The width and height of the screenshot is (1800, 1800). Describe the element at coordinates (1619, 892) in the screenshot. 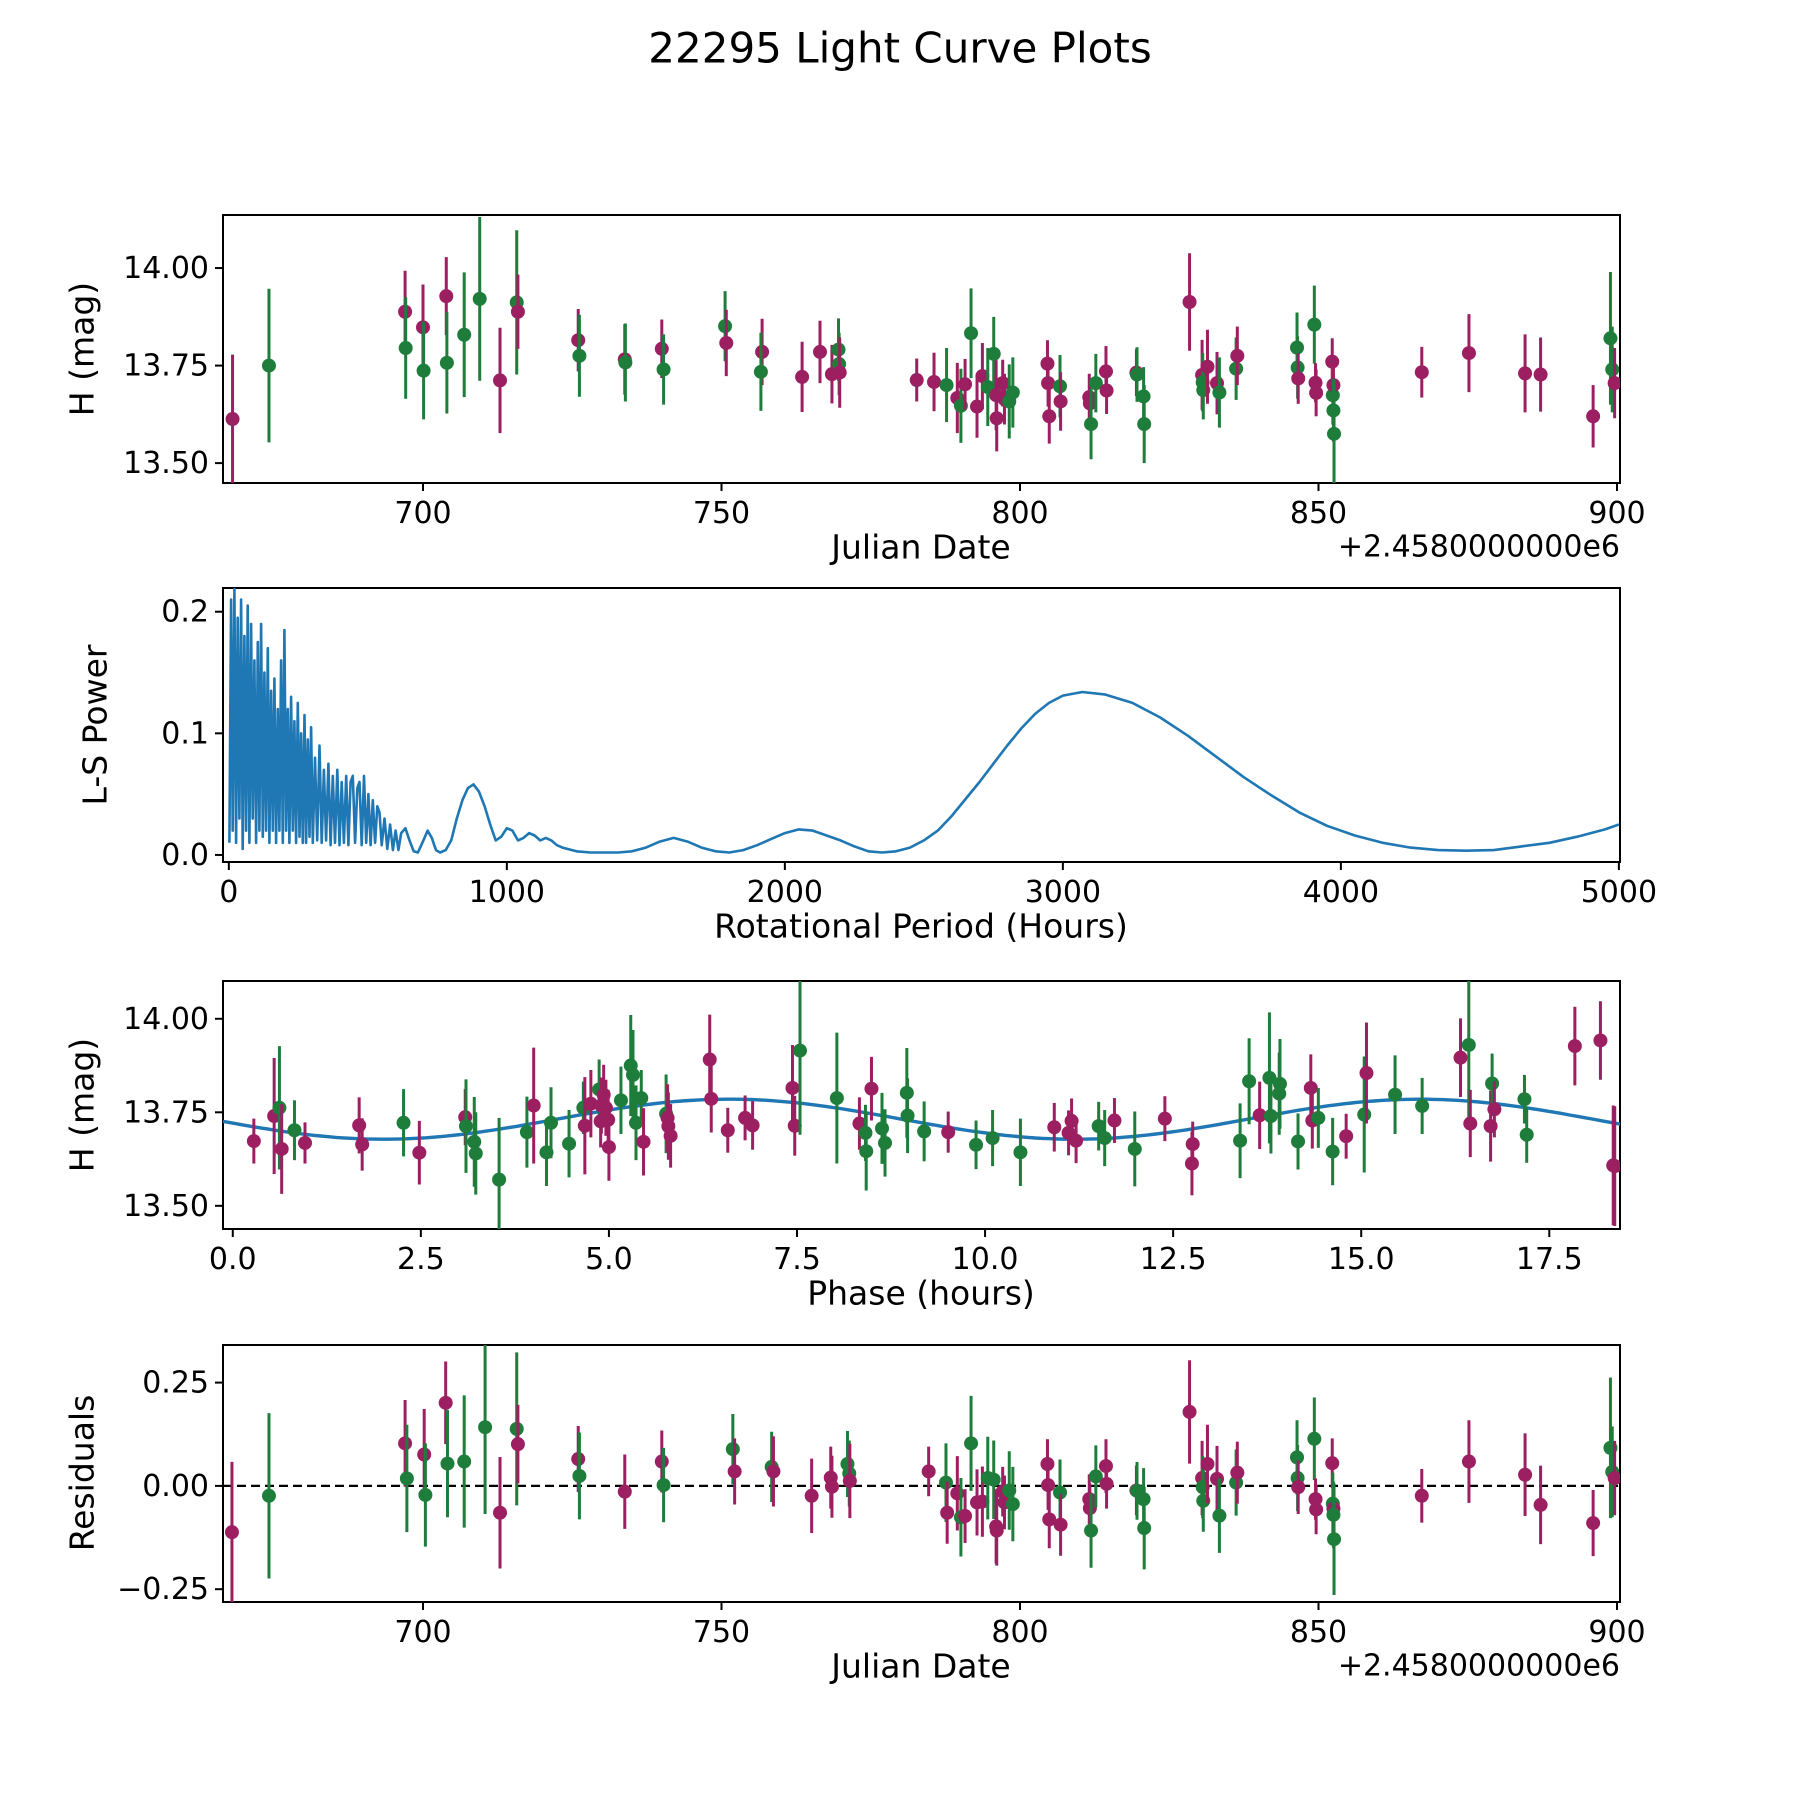

I see `x-tick-label: 5000` at that location.